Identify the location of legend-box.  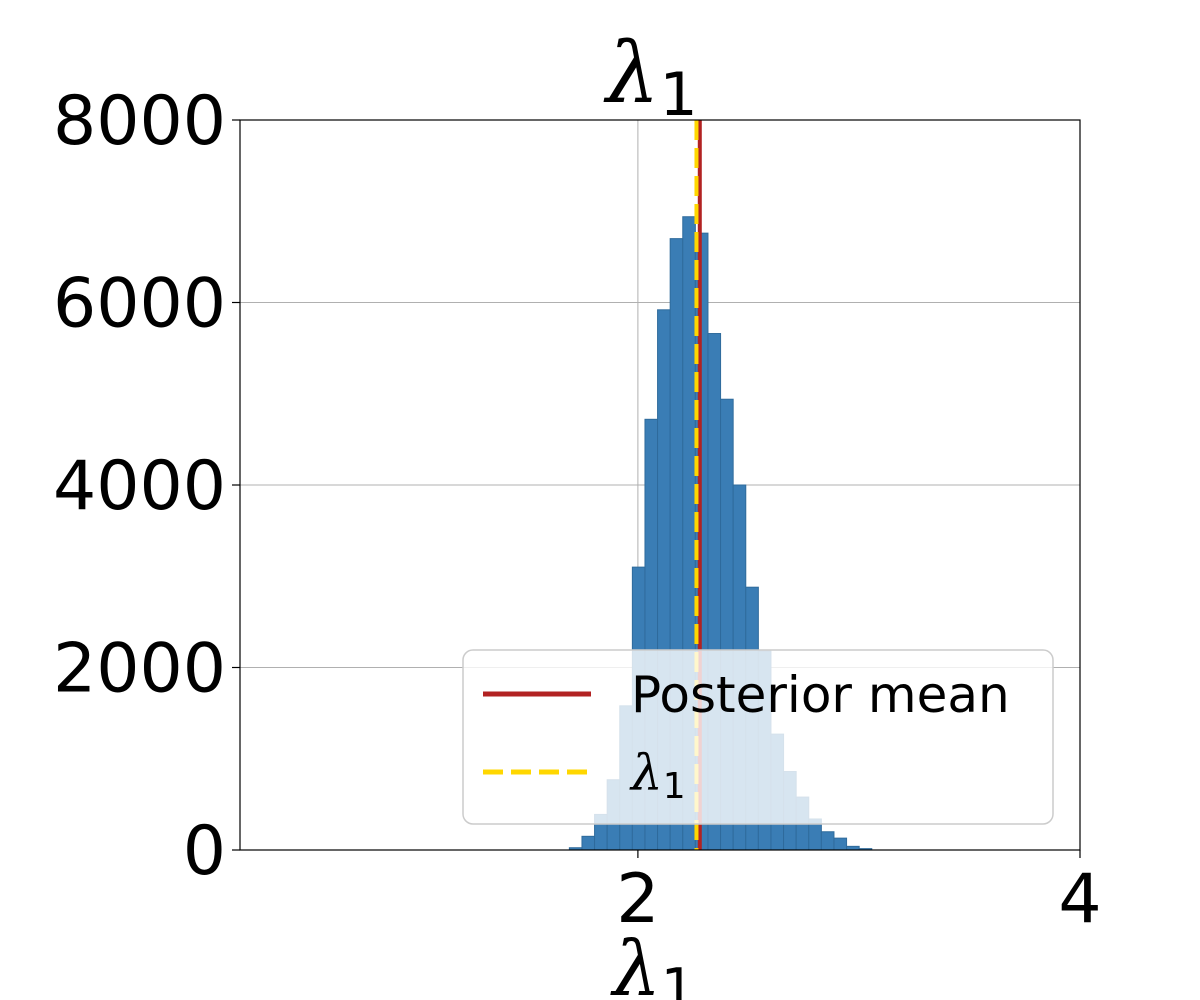
(758, 737).